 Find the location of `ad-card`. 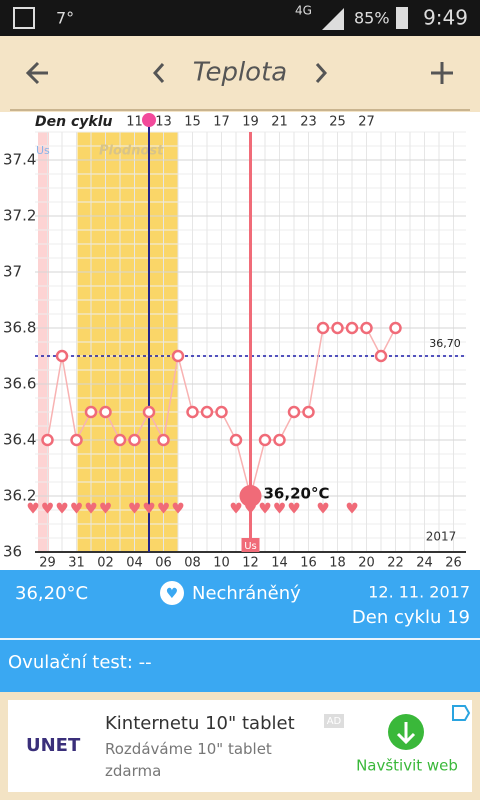

ad-card is located at coordinates (240, 746).